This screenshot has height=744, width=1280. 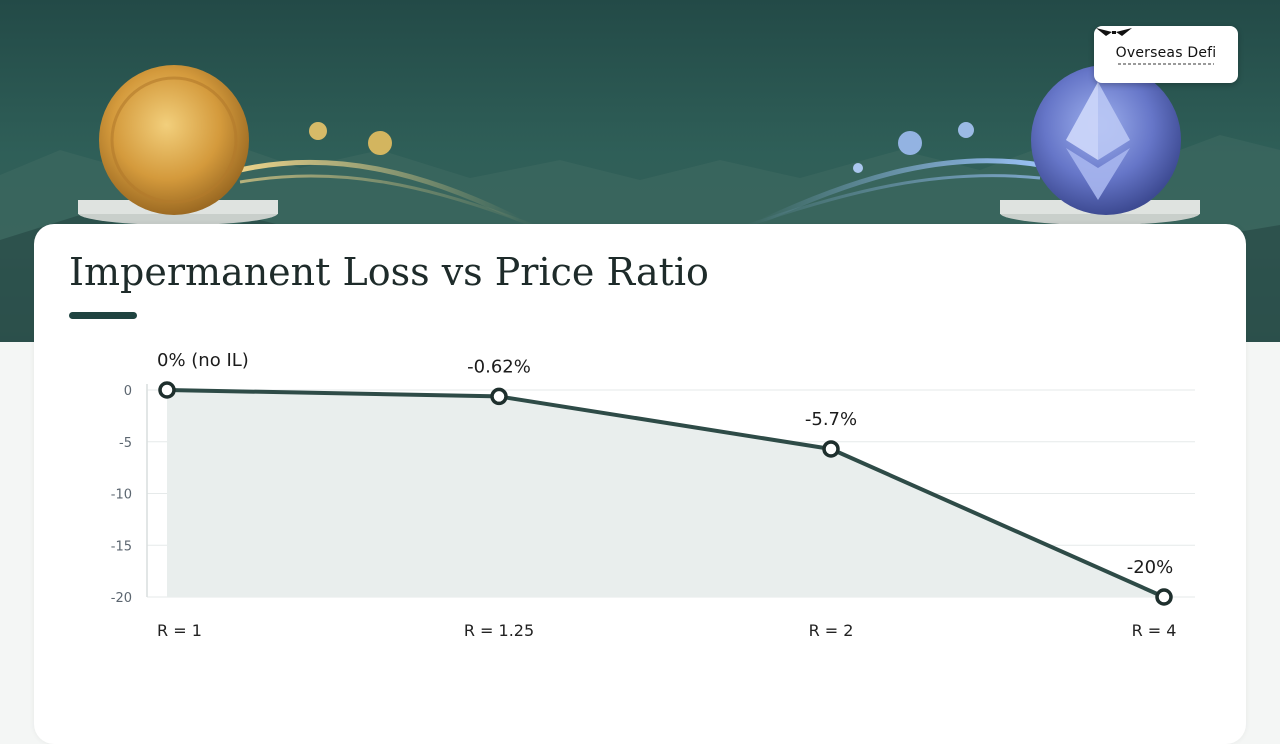 What do you see at coordinates (103, 315) in the screenshot?
I see `title-underline` at bounding box center [103, 315].